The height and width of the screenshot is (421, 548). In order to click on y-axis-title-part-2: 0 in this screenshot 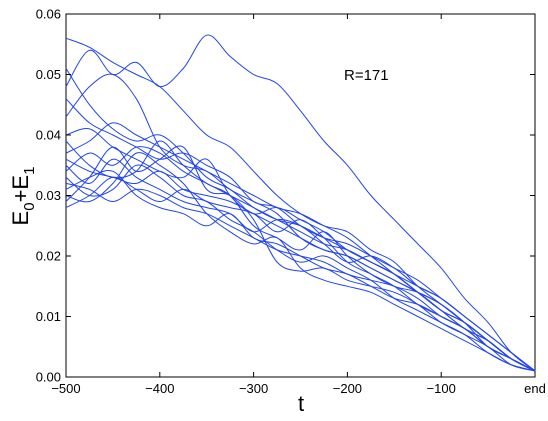, I will do `click(29, 206)`.